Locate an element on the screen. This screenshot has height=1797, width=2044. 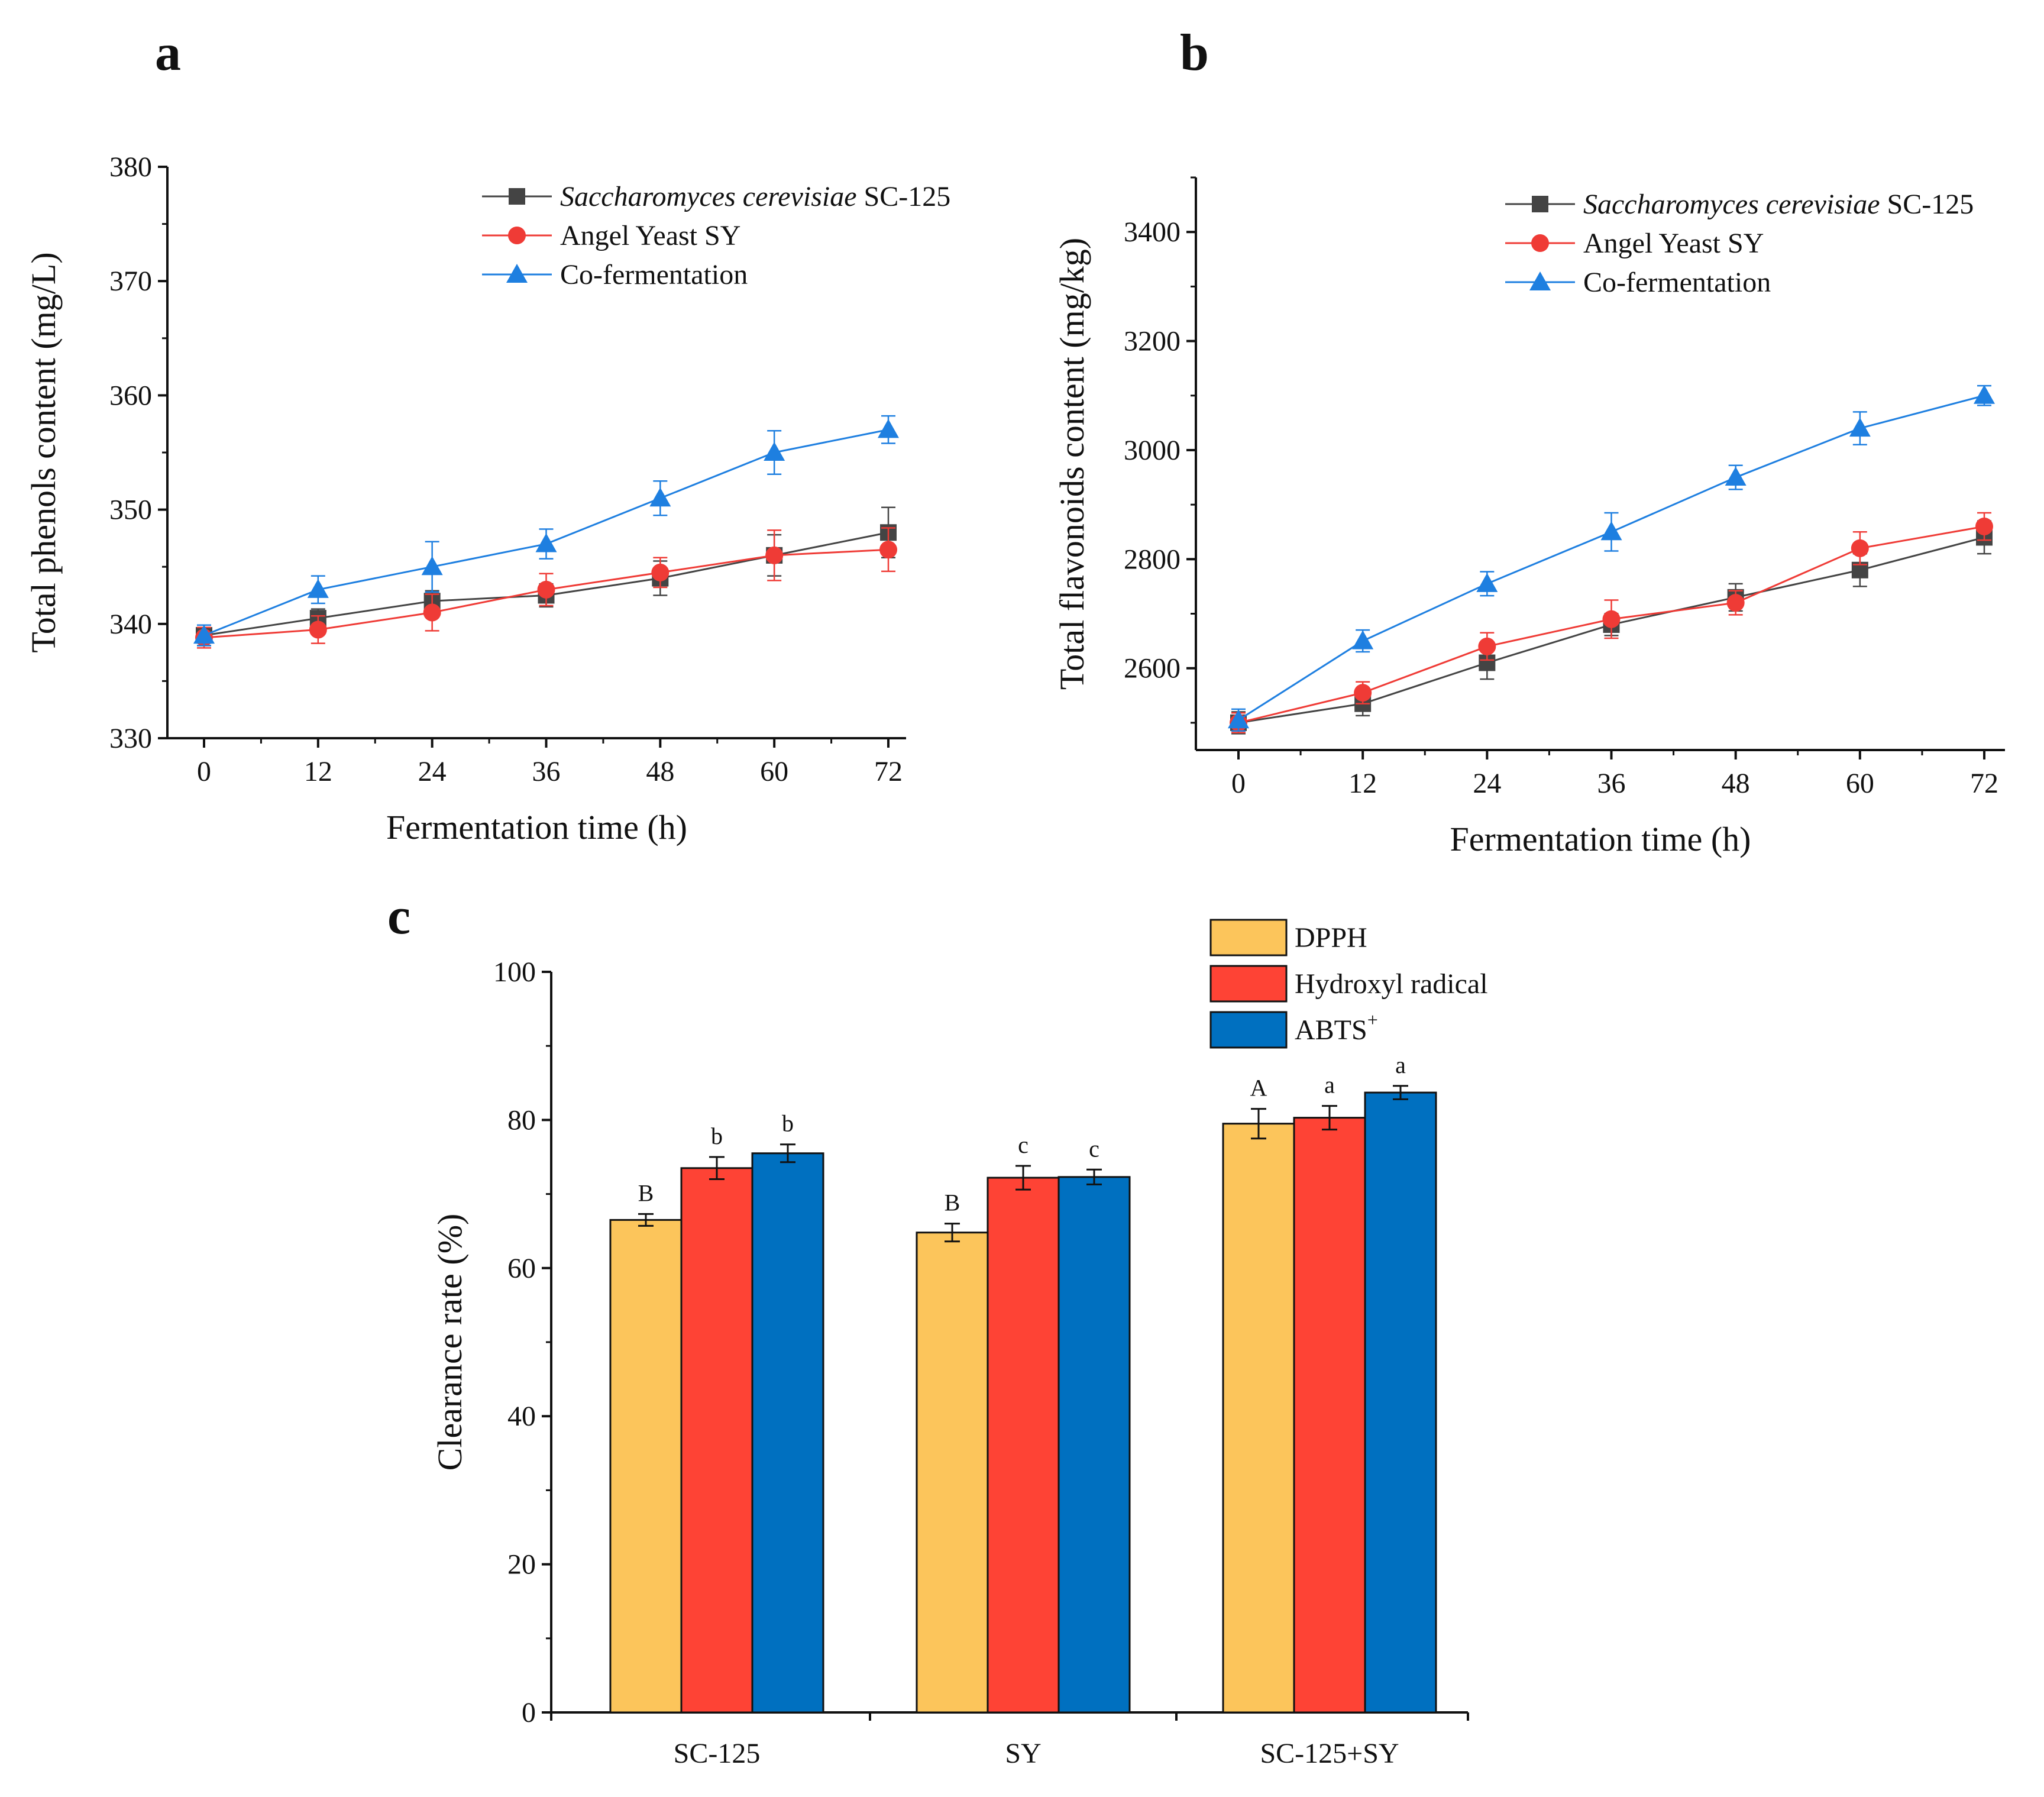
x-tick-label: 0 is located at coordinates (204, 772).